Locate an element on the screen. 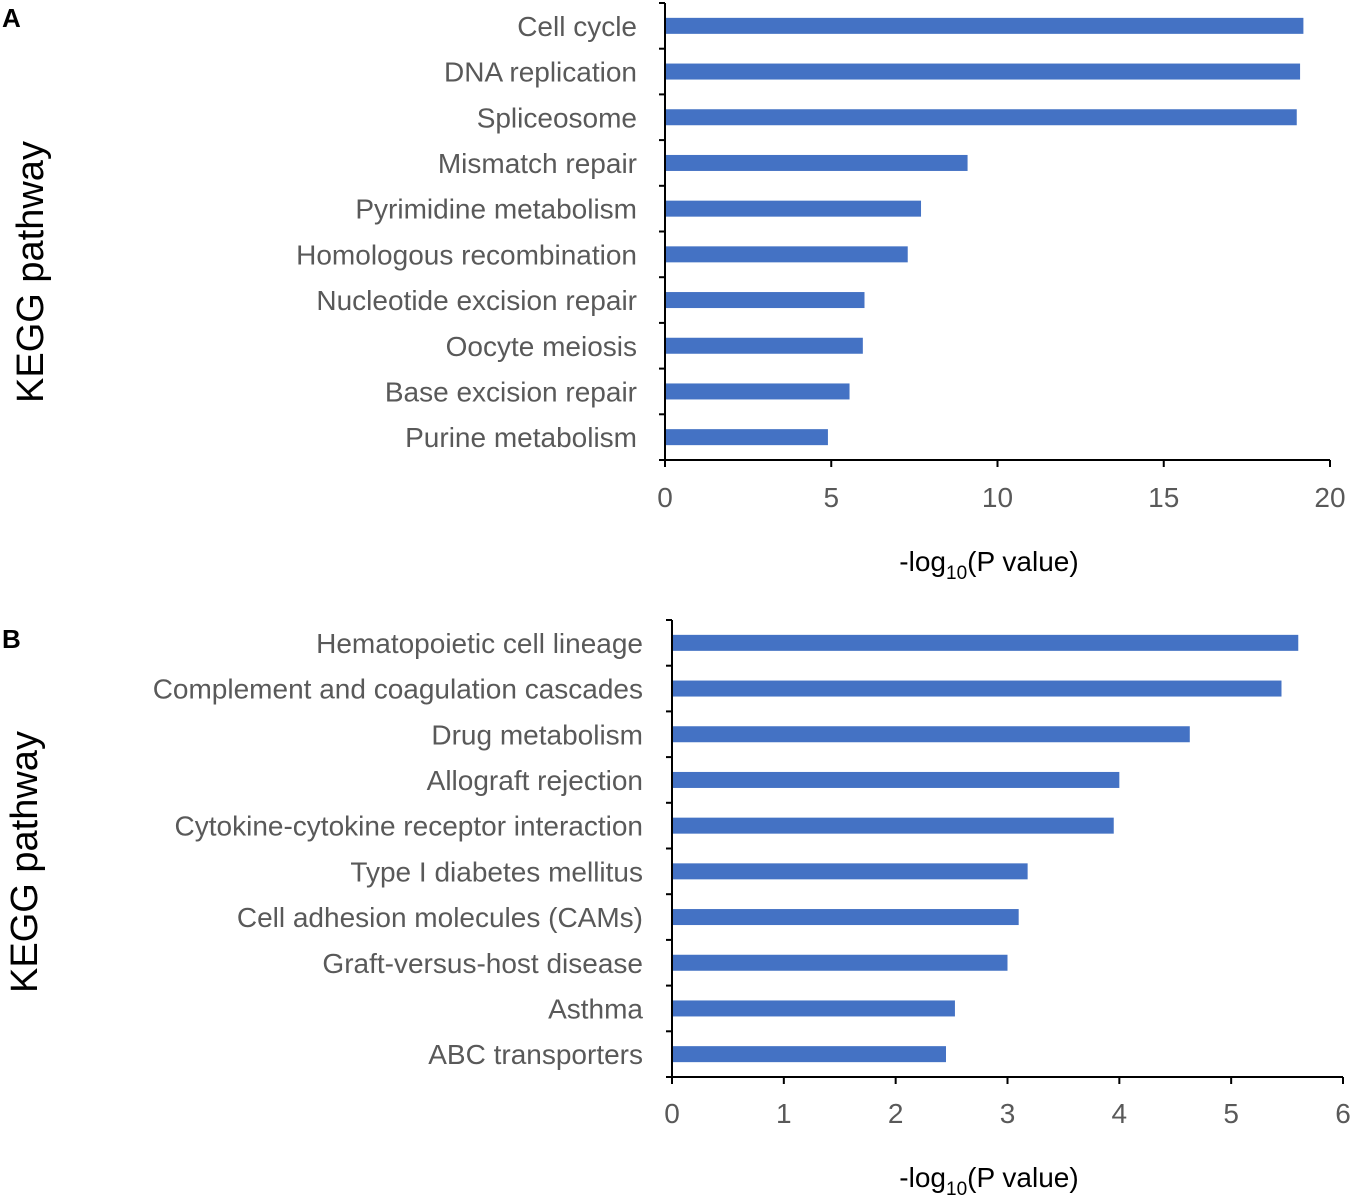 This screenshot has height=1198, width=1355. category-label-a-8: Oocyte meiosis is located at coordinates (541, 346).